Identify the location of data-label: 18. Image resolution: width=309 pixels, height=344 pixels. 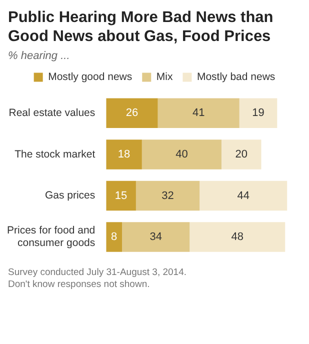
(124, 154).